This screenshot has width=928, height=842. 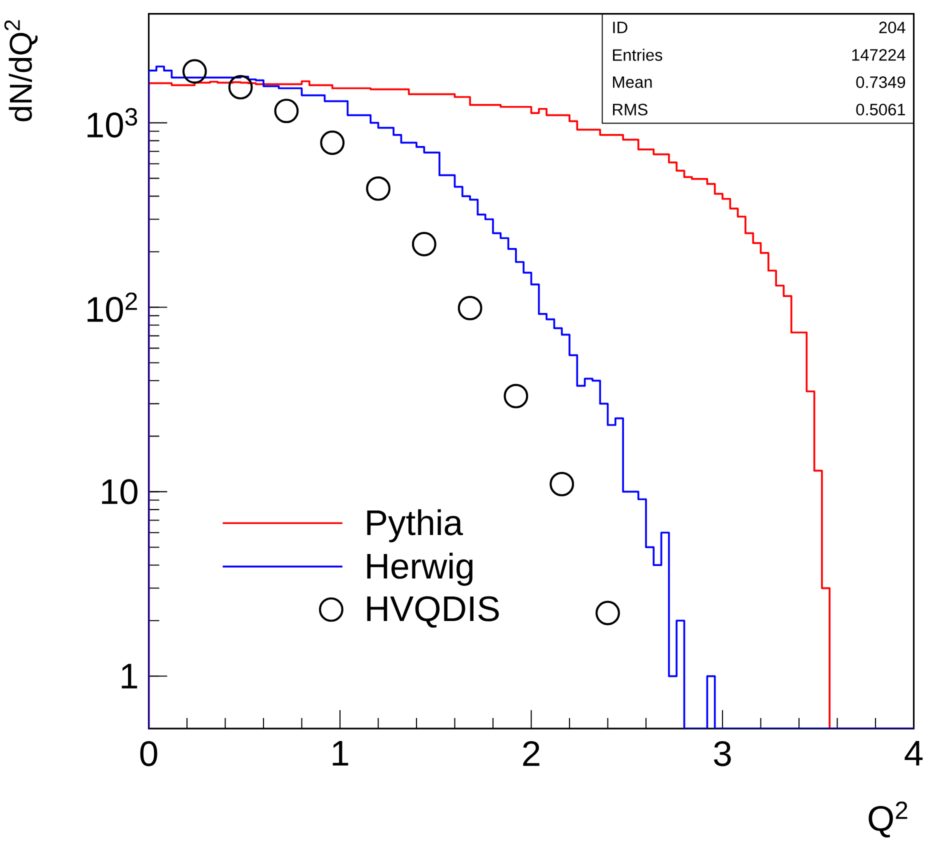 What do you see at coordinates (130, 676) in the screenshot?
I see `y-tick-label: 1` at bounding box center [130, 676].